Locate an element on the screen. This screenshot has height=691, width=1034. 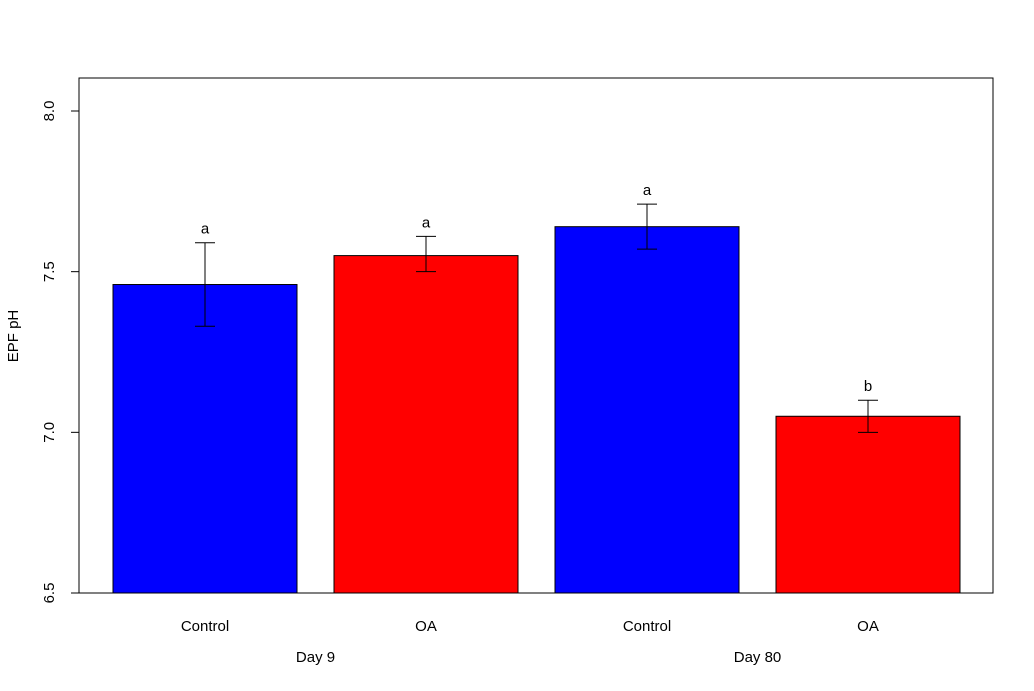
group-label-2: Day 80 is located at coordinates (758, 657).